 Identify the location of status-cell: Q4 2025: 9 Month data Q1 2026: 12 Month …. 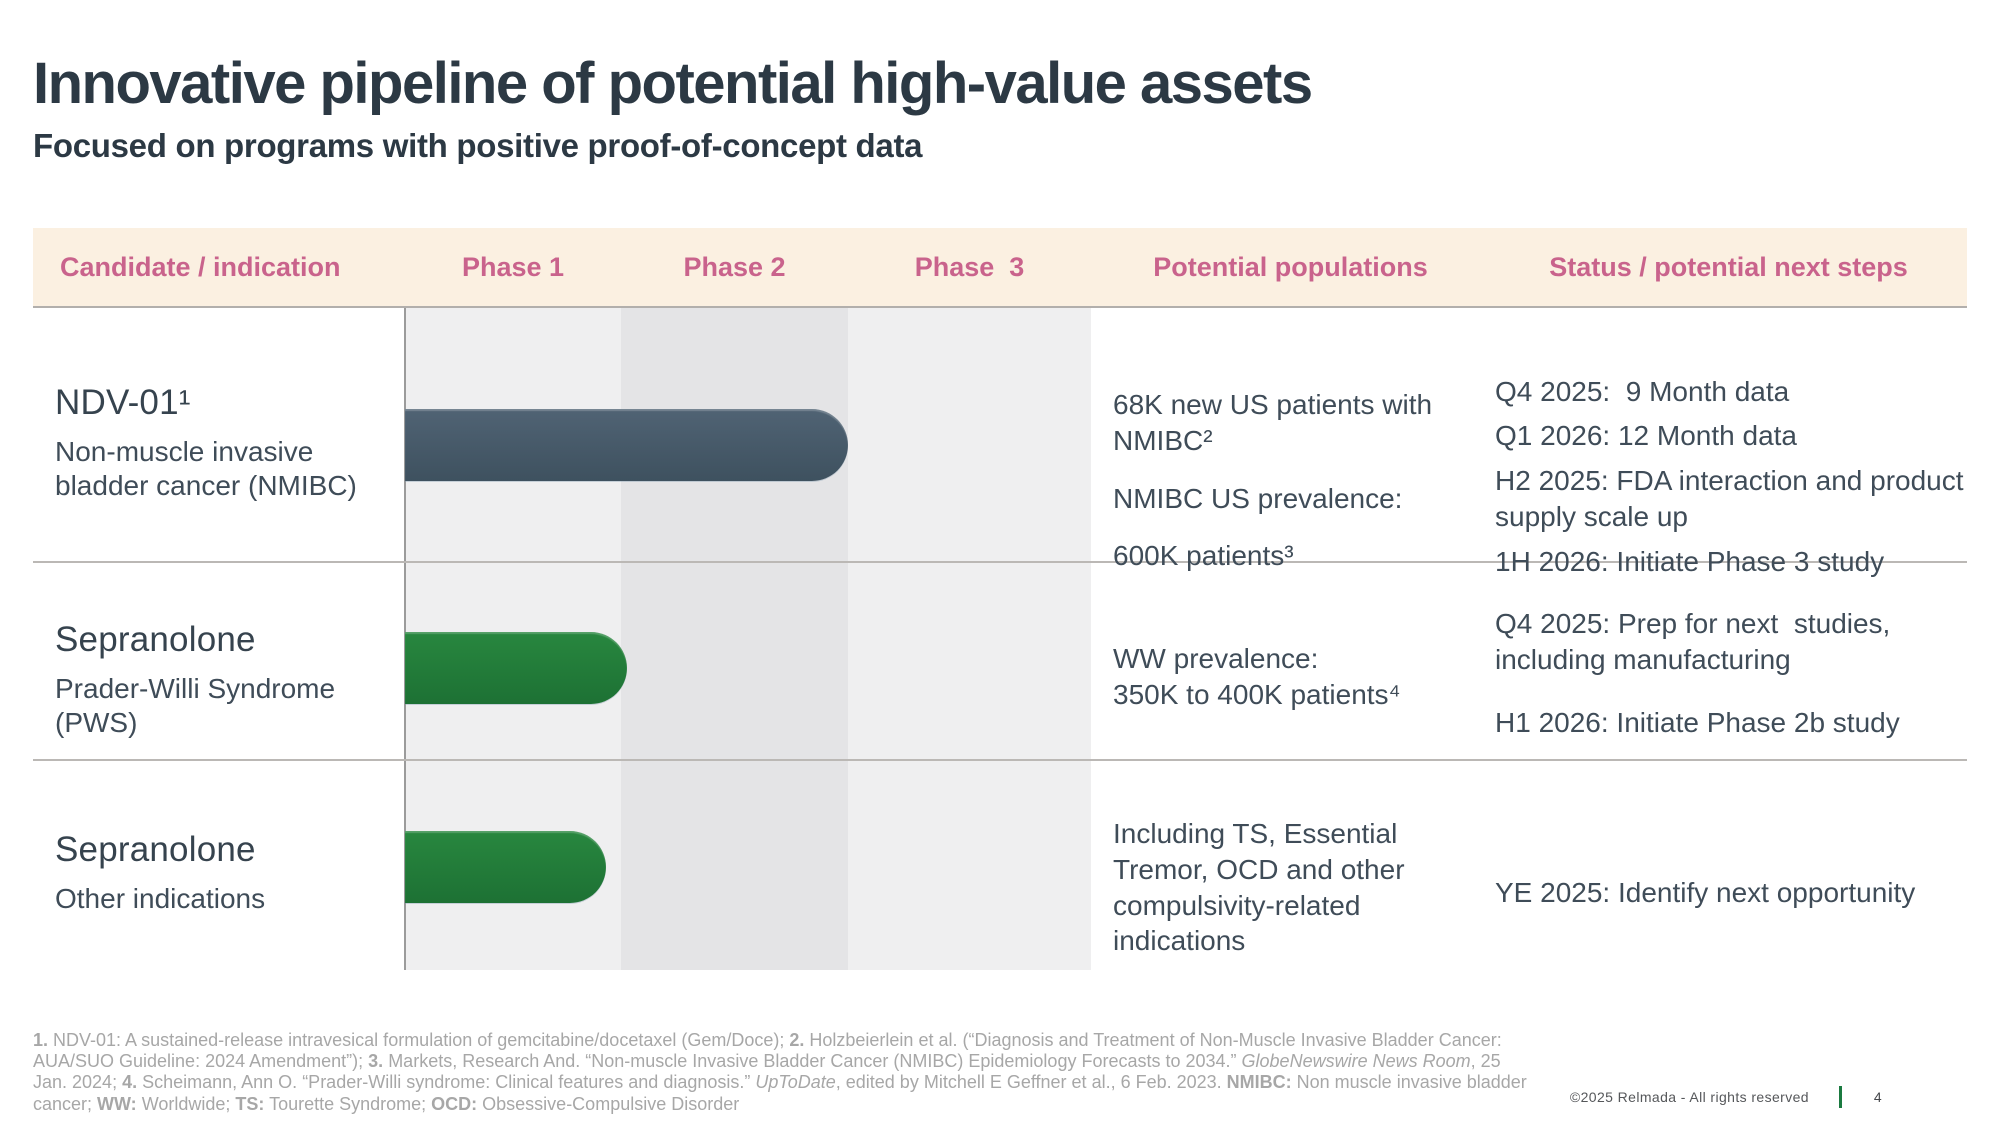
(1731, 477).